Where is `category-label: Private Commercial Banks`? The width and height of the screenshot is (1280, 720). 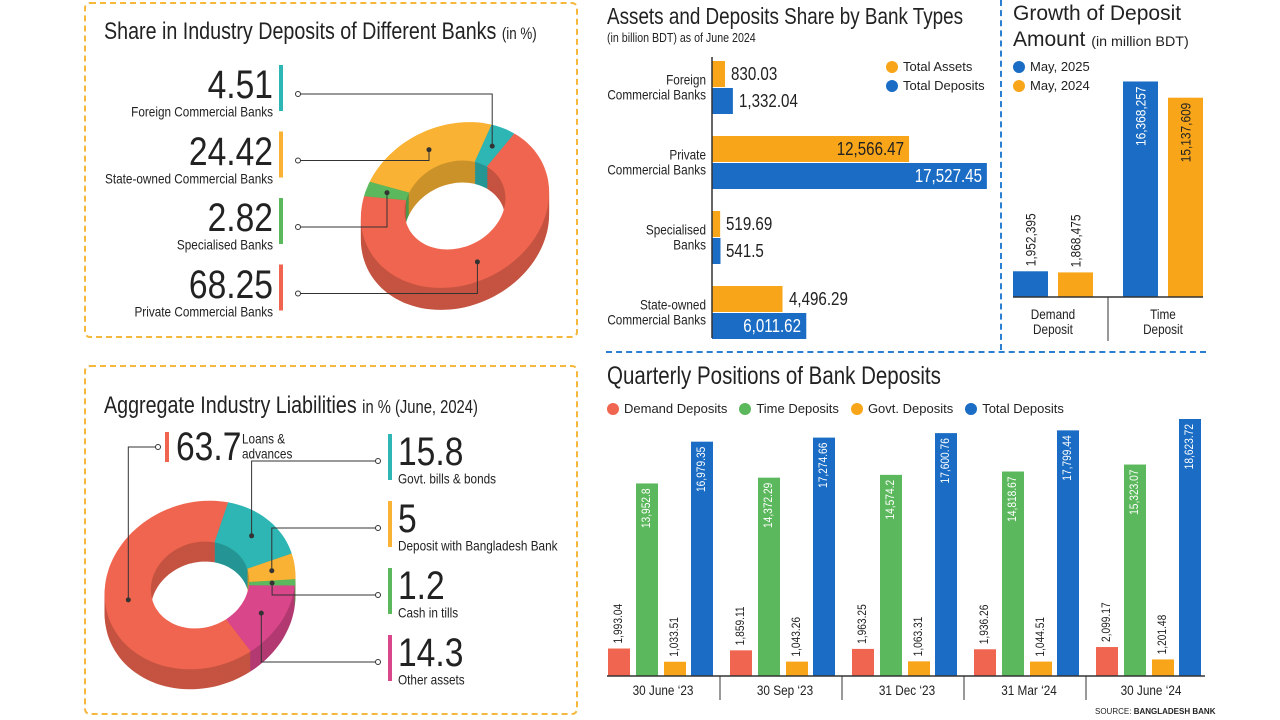
category-label: Private Commercial Banks is located at coordinates (203, 310).